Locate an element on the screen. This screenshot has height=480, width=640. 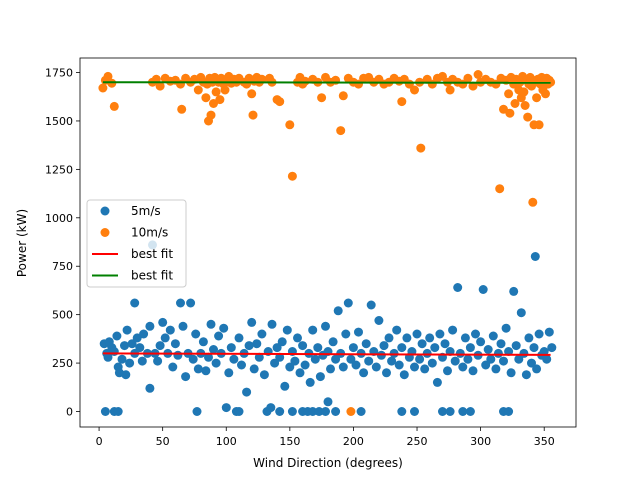
y-tick-label: 1500 is located at coordinates (59, 121).